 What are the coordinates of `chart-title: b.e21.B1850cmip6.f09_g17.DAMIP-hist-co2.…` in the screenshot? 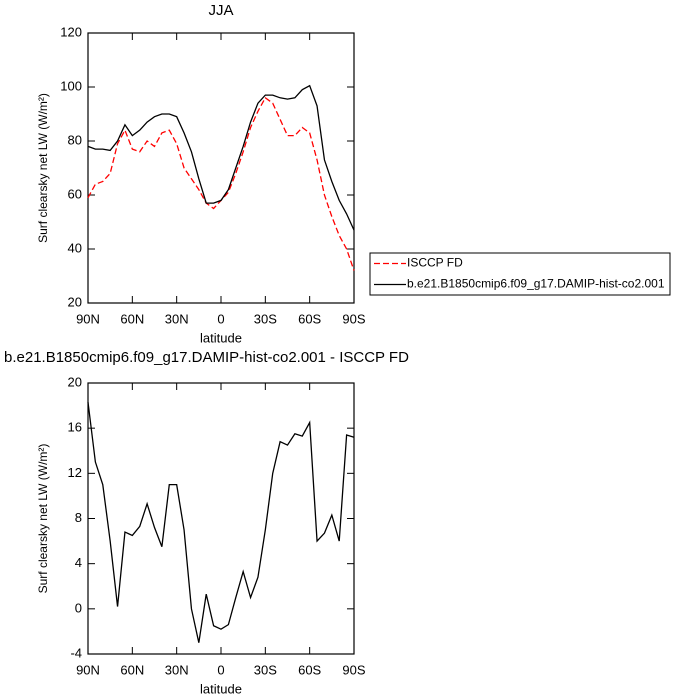 It's located at (206, 357).